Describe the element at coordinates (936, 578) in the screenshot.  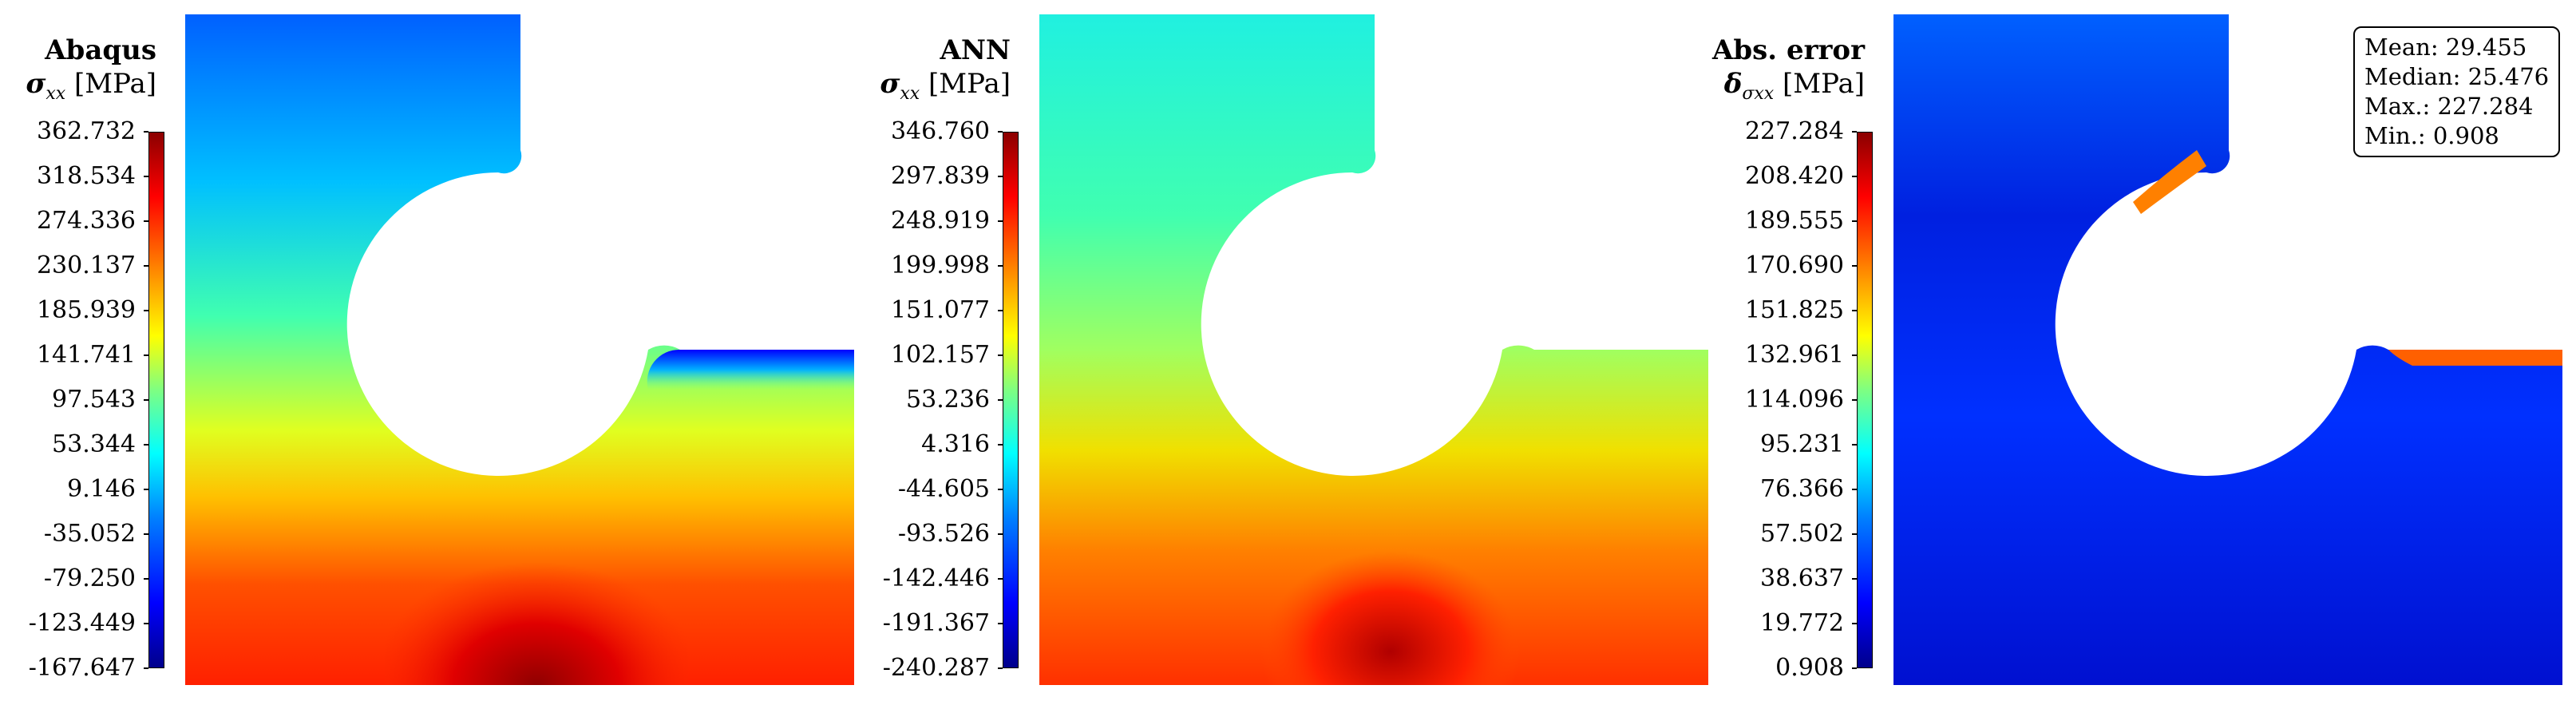
I see `colorbar-tick-label: -142.446` at that location.